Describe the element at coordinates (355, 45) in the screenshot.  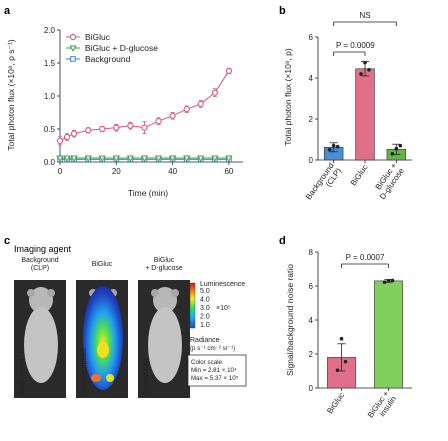
I see `p-value-label: P = 0.0009` at that location.